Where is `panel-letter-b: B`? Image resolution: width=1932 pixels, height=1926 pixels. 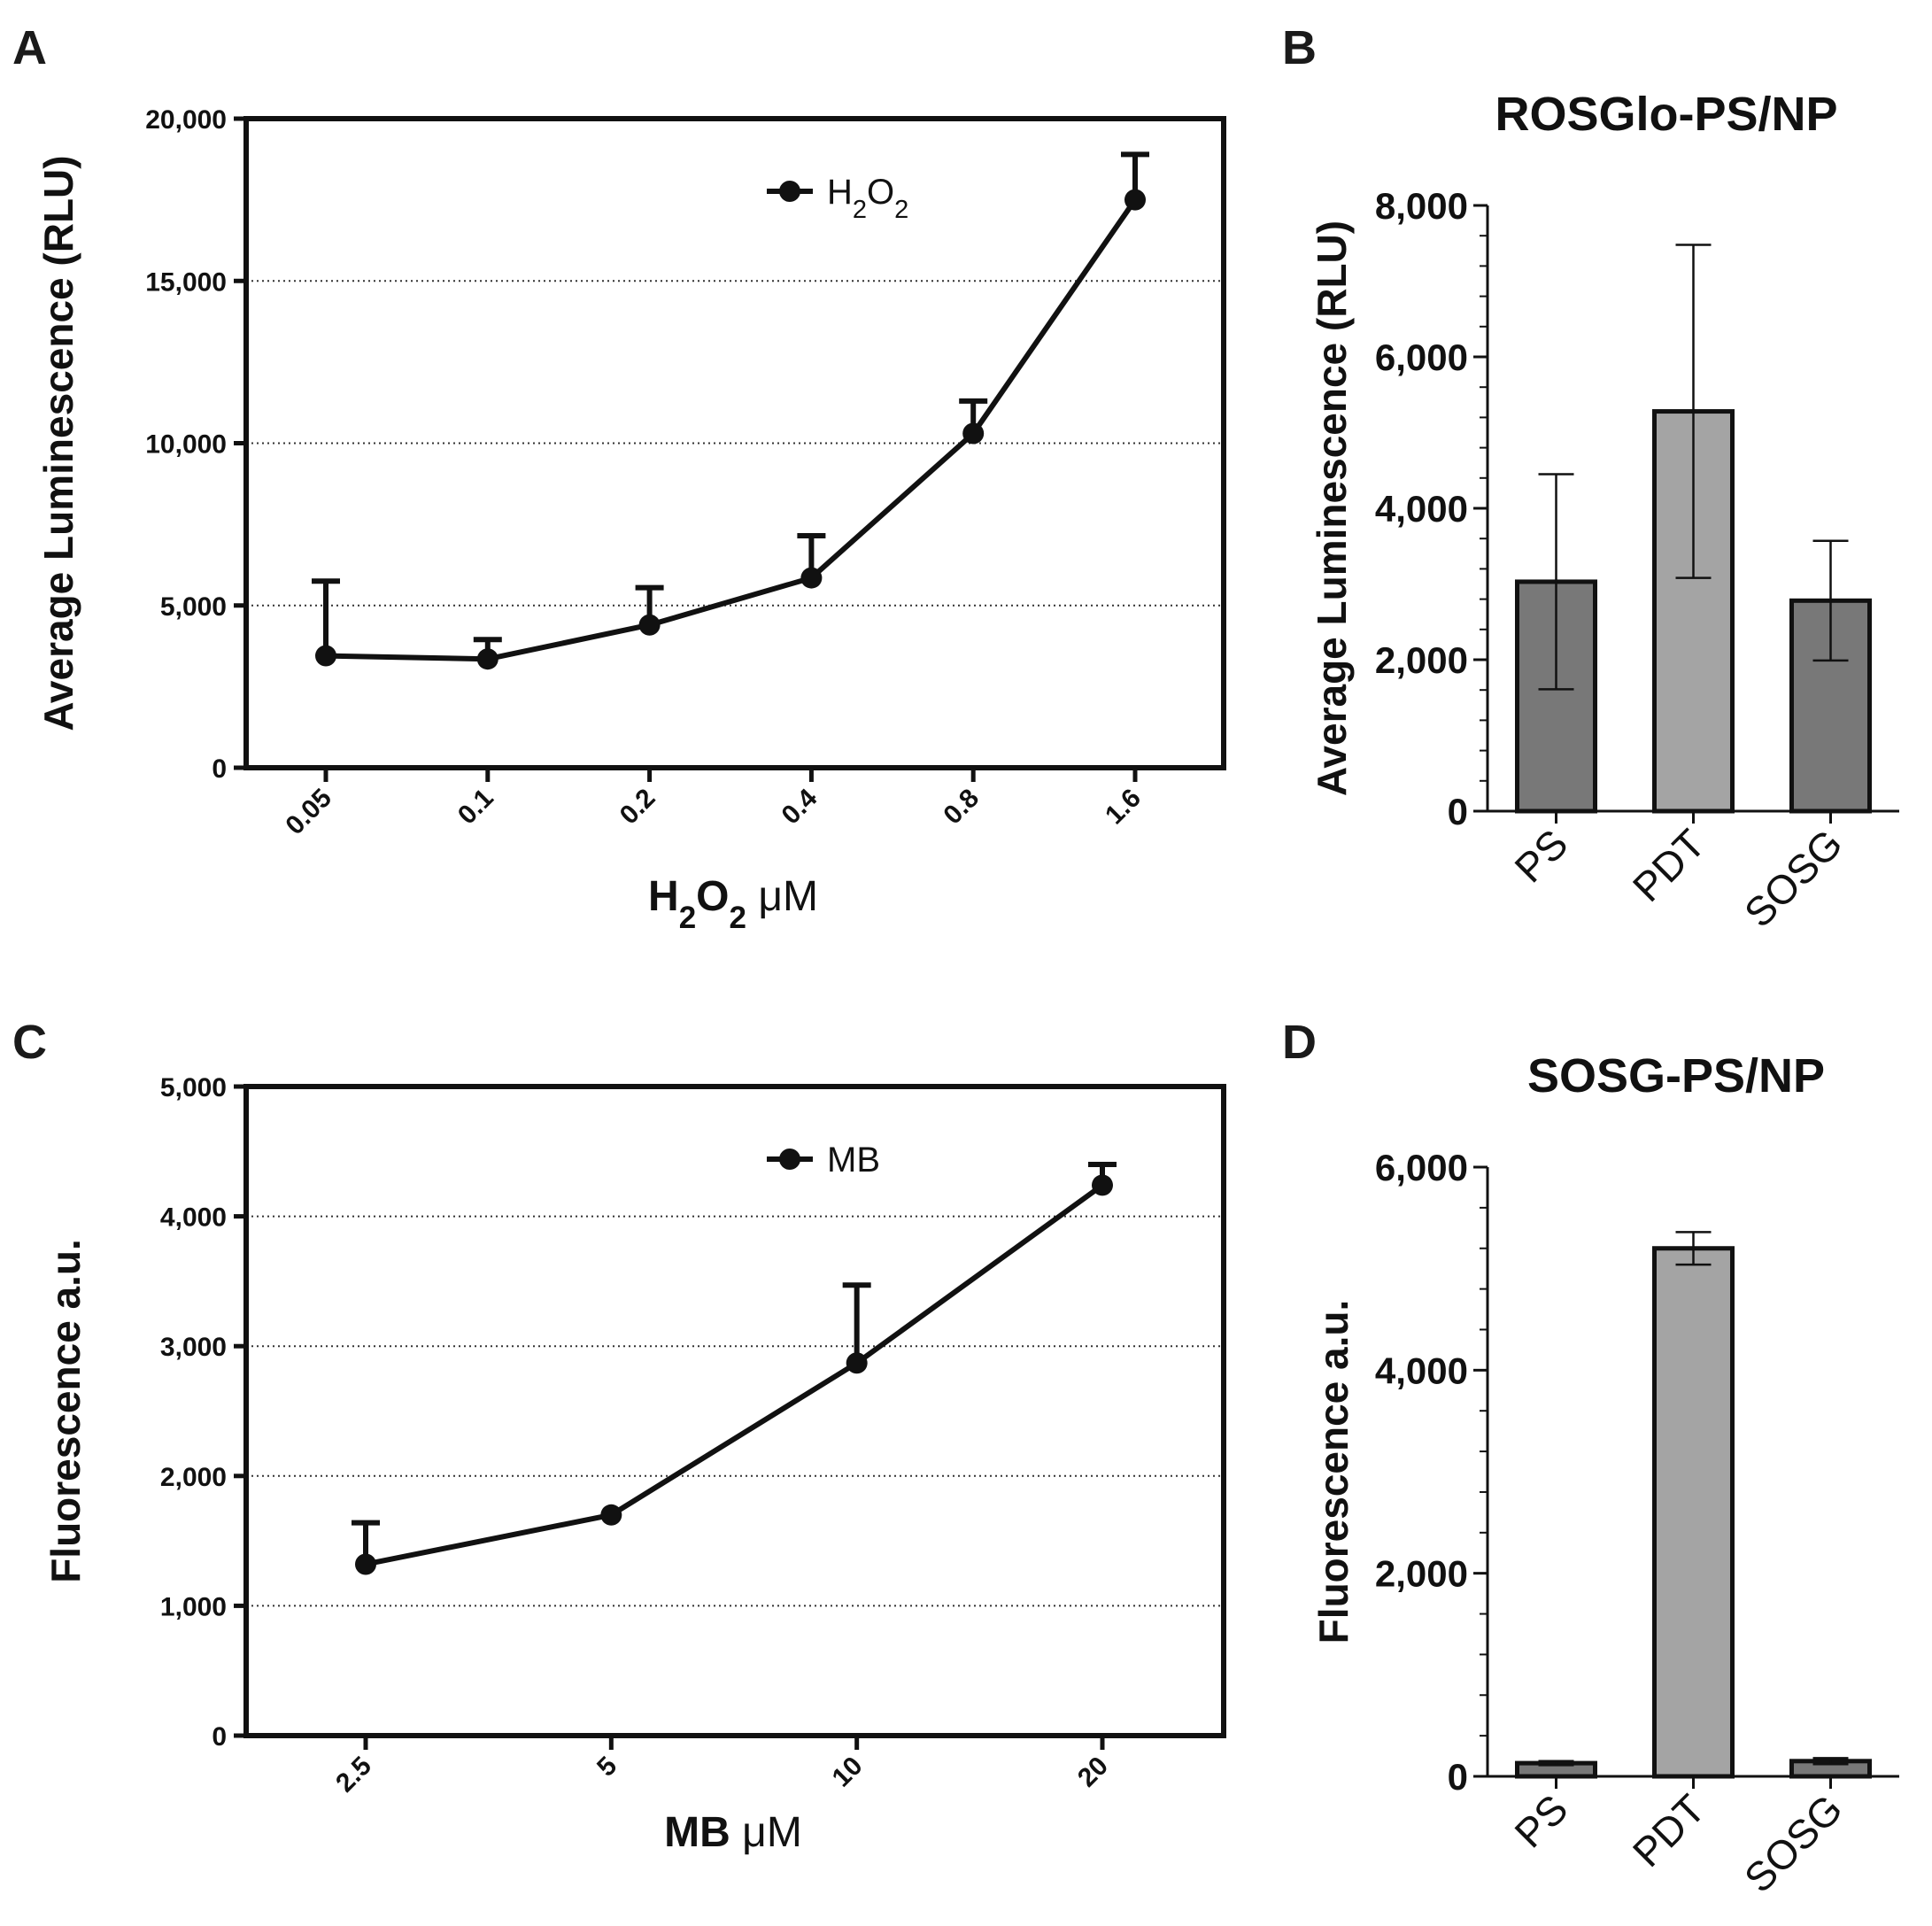
panel-letter-b: B is located at coordinates (1299, 47).